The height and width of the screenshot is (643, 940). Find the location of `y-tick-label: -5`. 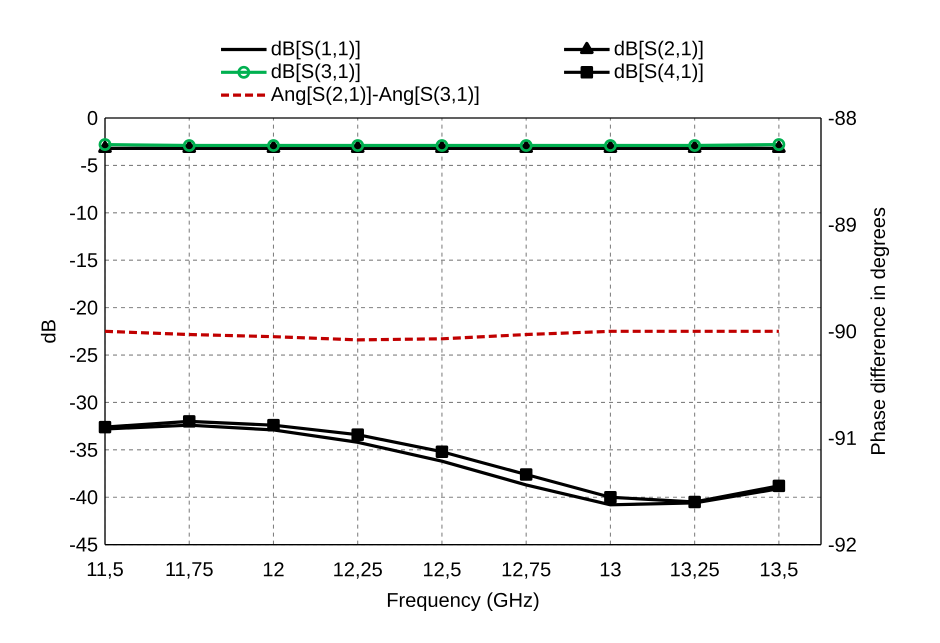

y-tick-label: -5 is located at coordinates (89, 165).